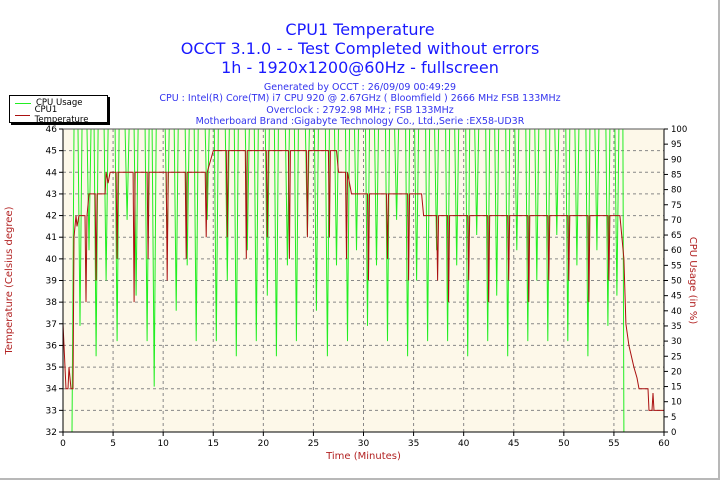  Describe the element at coordinates (51, 411) in the screenshot. I see `y-tick-label: 33` at that location.